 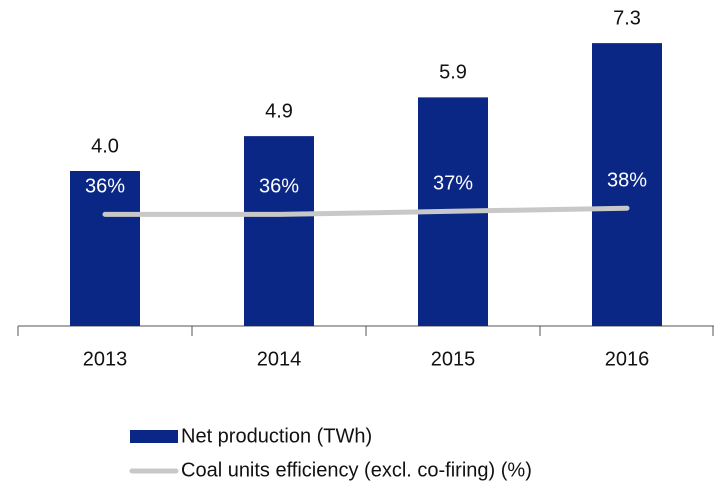 What do you see at coordinates (453, 73) in the screenshot?
I see `bar-value-label: 5.9` at bounding box center [453, 73].